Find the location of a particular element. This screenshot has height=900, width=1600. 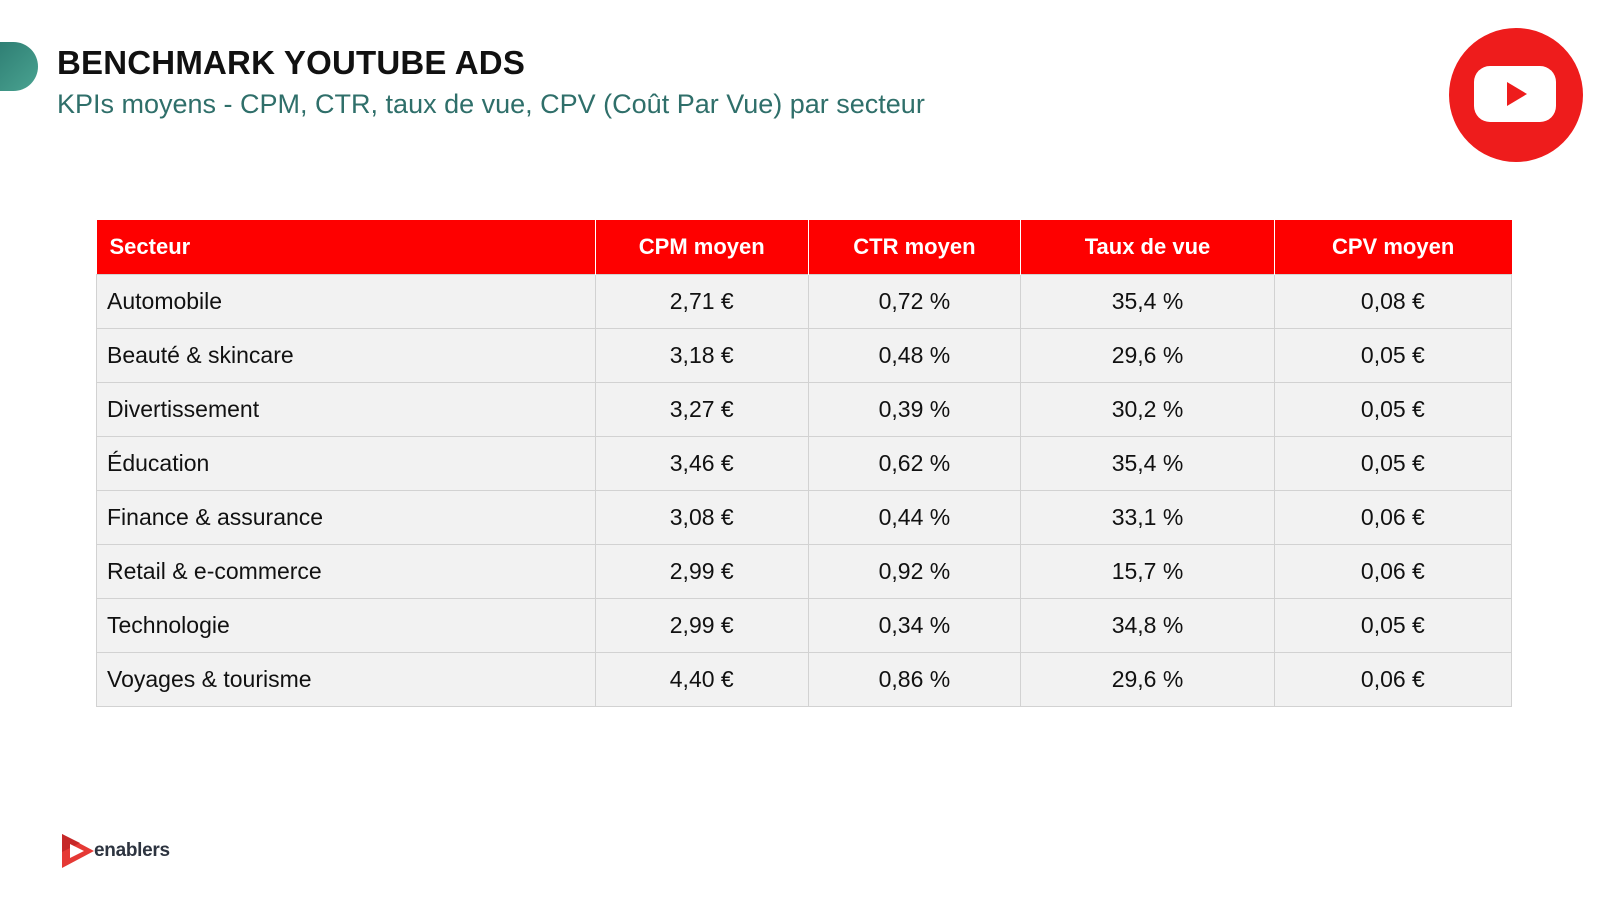

brand-logo: enablers is located at coordinates (115, 851).